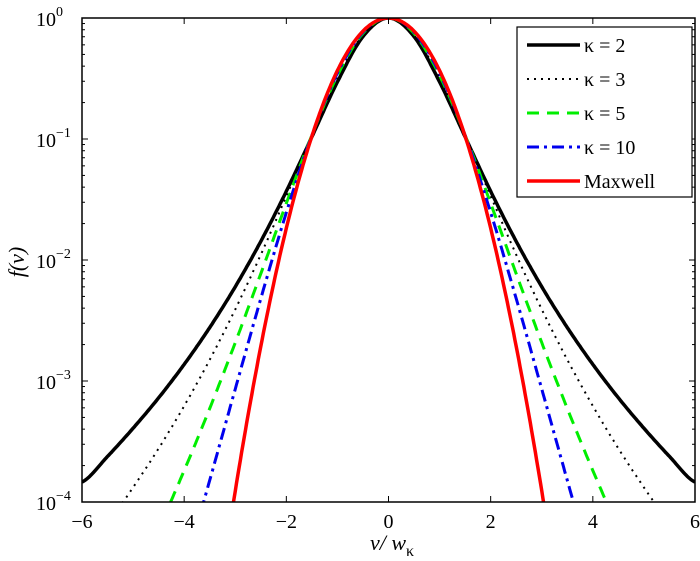 This screenshot has width=700, height=561. What do you see at coordinates (49, 18) in the screenshot?
I see `y-tick-label: 10⁰` at bounding box center [49, 18].